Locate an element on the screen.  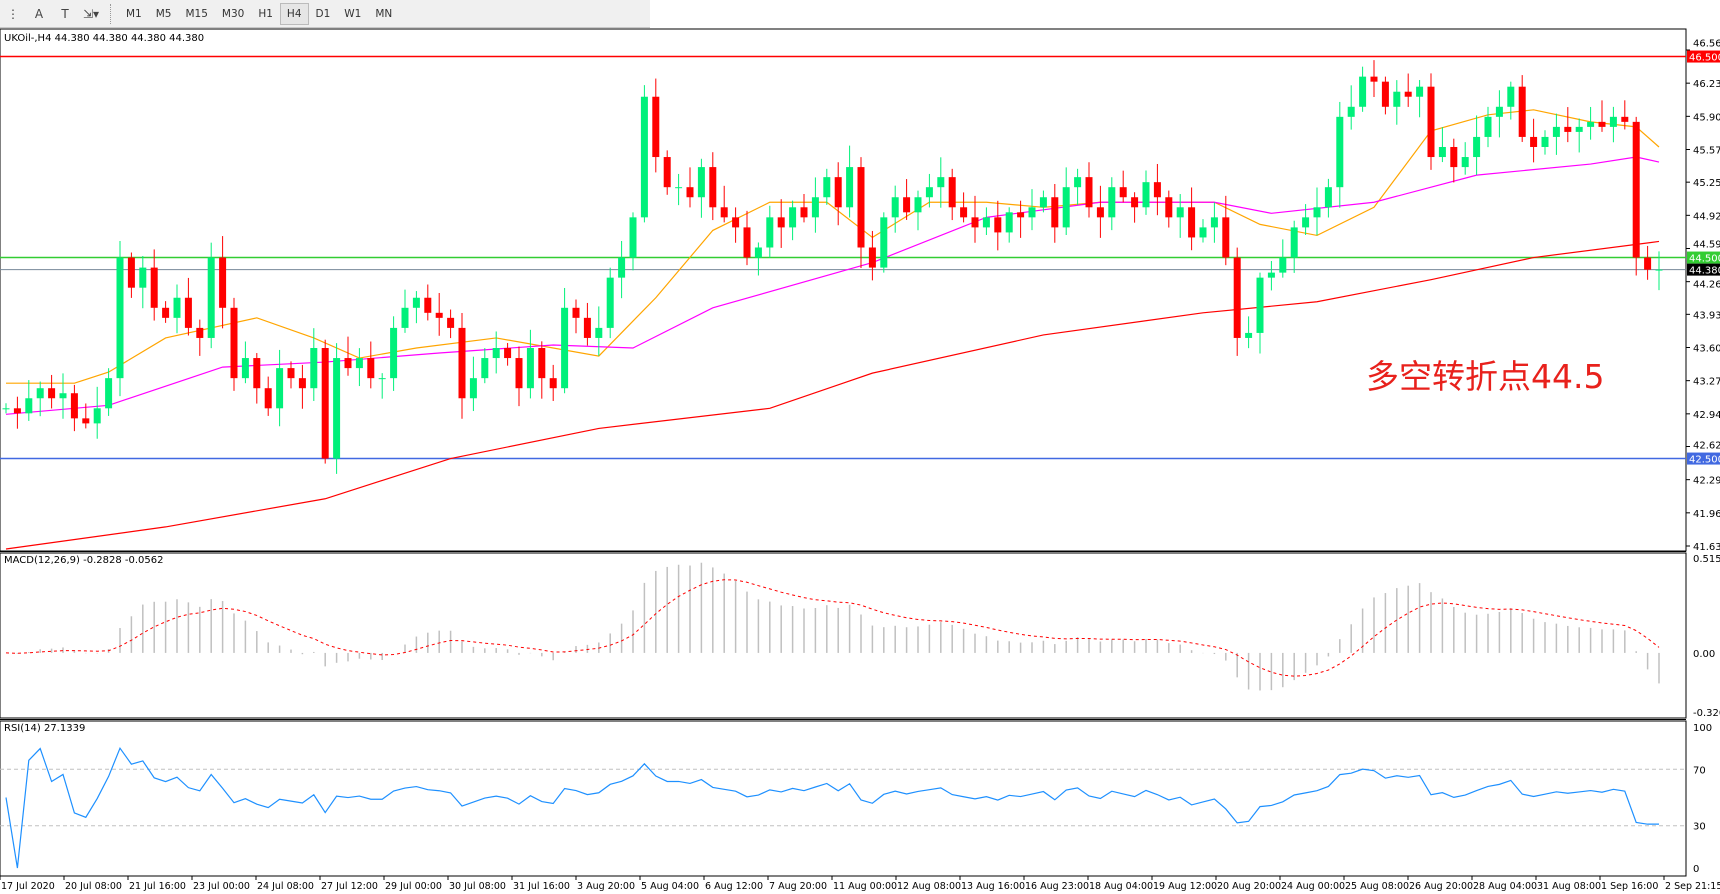
price-tick-label: 45.905 is located at coordinates (1706, 117).